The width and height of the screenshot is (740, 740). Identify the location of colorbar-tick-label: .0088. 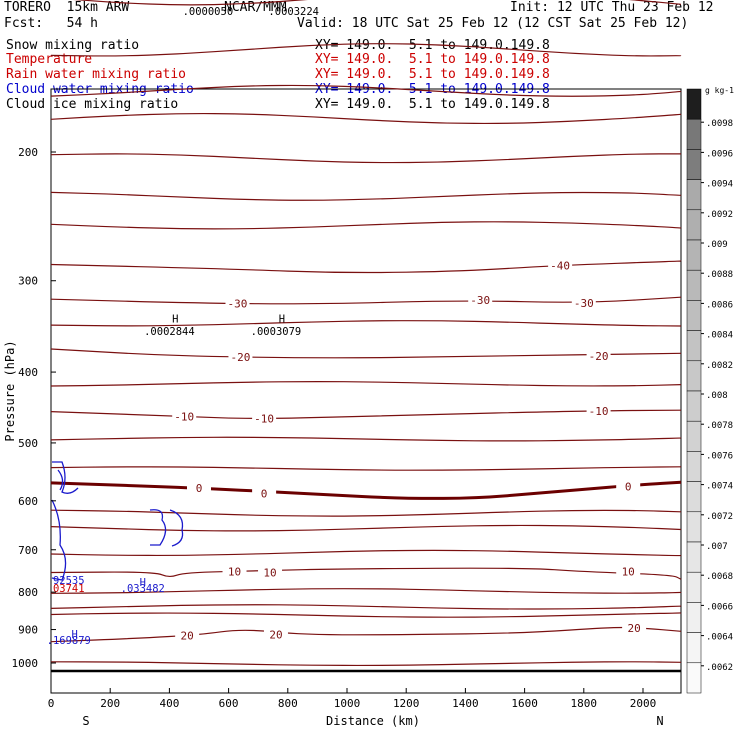
(719, 275).